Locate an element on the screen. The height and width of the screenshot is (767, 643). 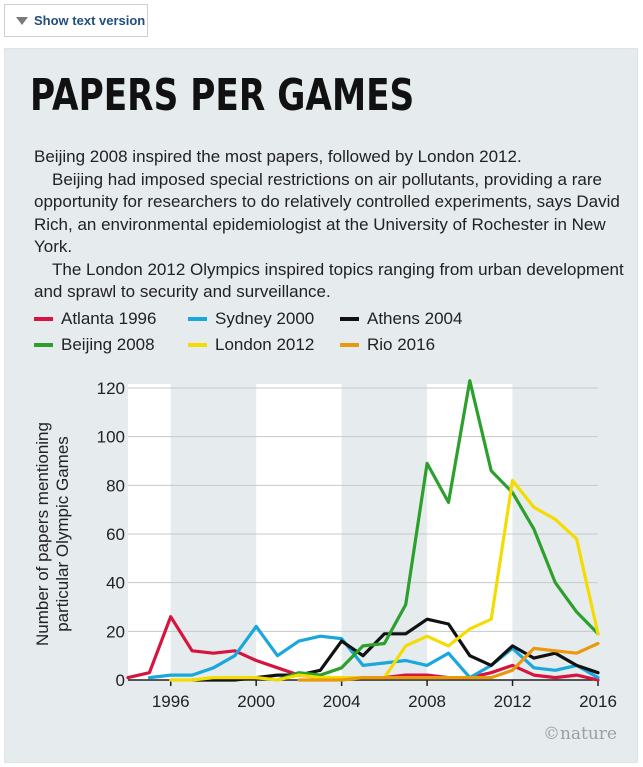
show-text-version-label: Show text version is located at coordinates (90, 20).